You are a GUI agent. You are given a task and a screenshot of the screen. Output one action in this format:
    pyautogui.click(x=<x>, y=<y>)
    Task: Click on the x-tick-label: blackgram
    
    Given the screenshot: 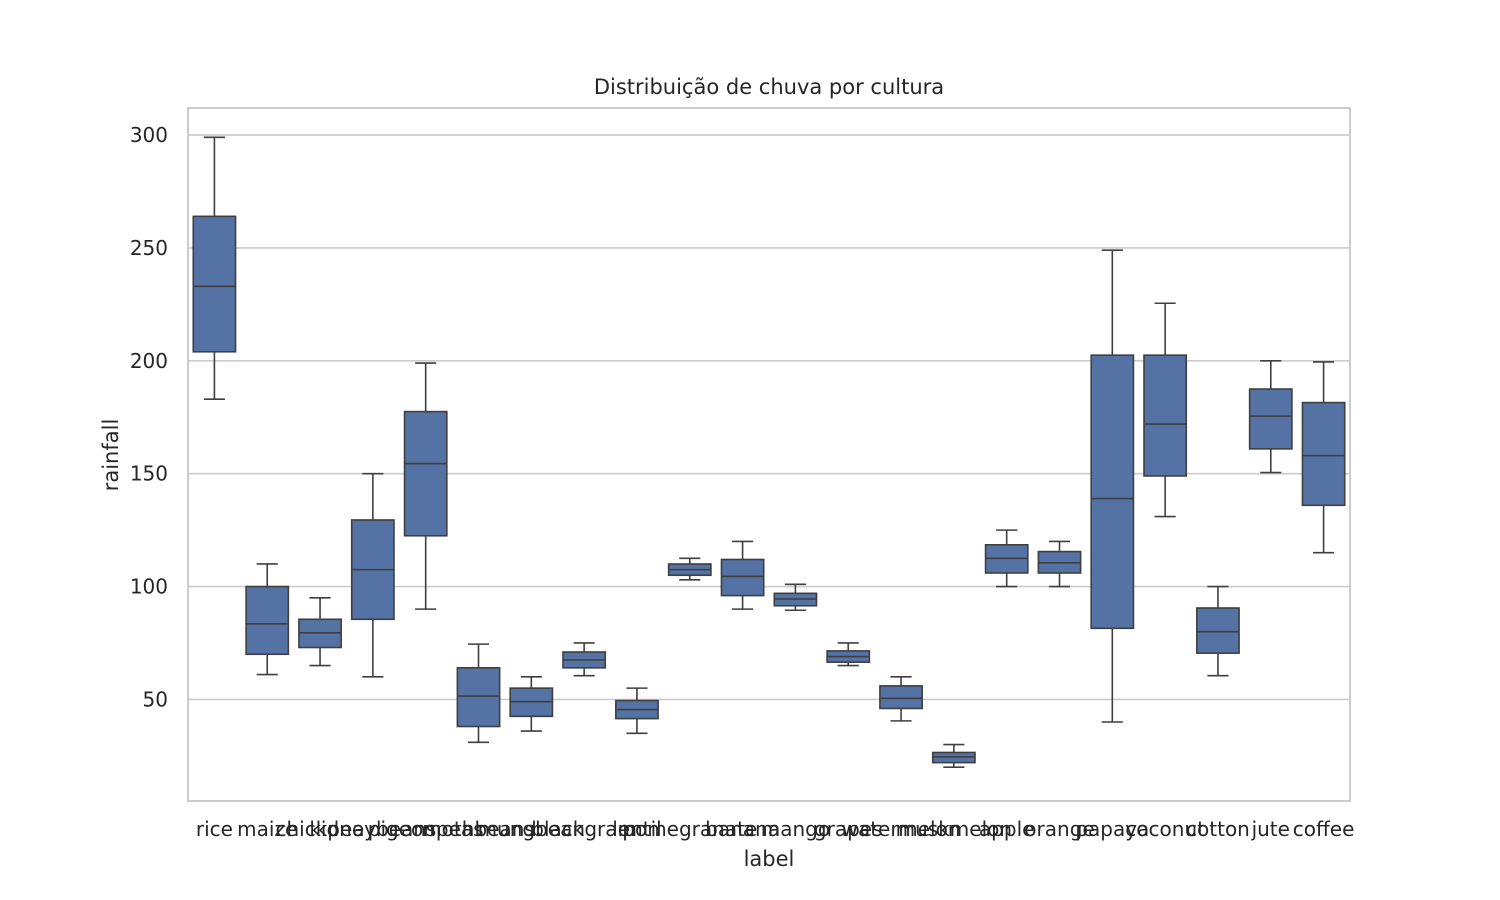 What is the action you would take?
    pyautogui.click(x=584, y=829)
    